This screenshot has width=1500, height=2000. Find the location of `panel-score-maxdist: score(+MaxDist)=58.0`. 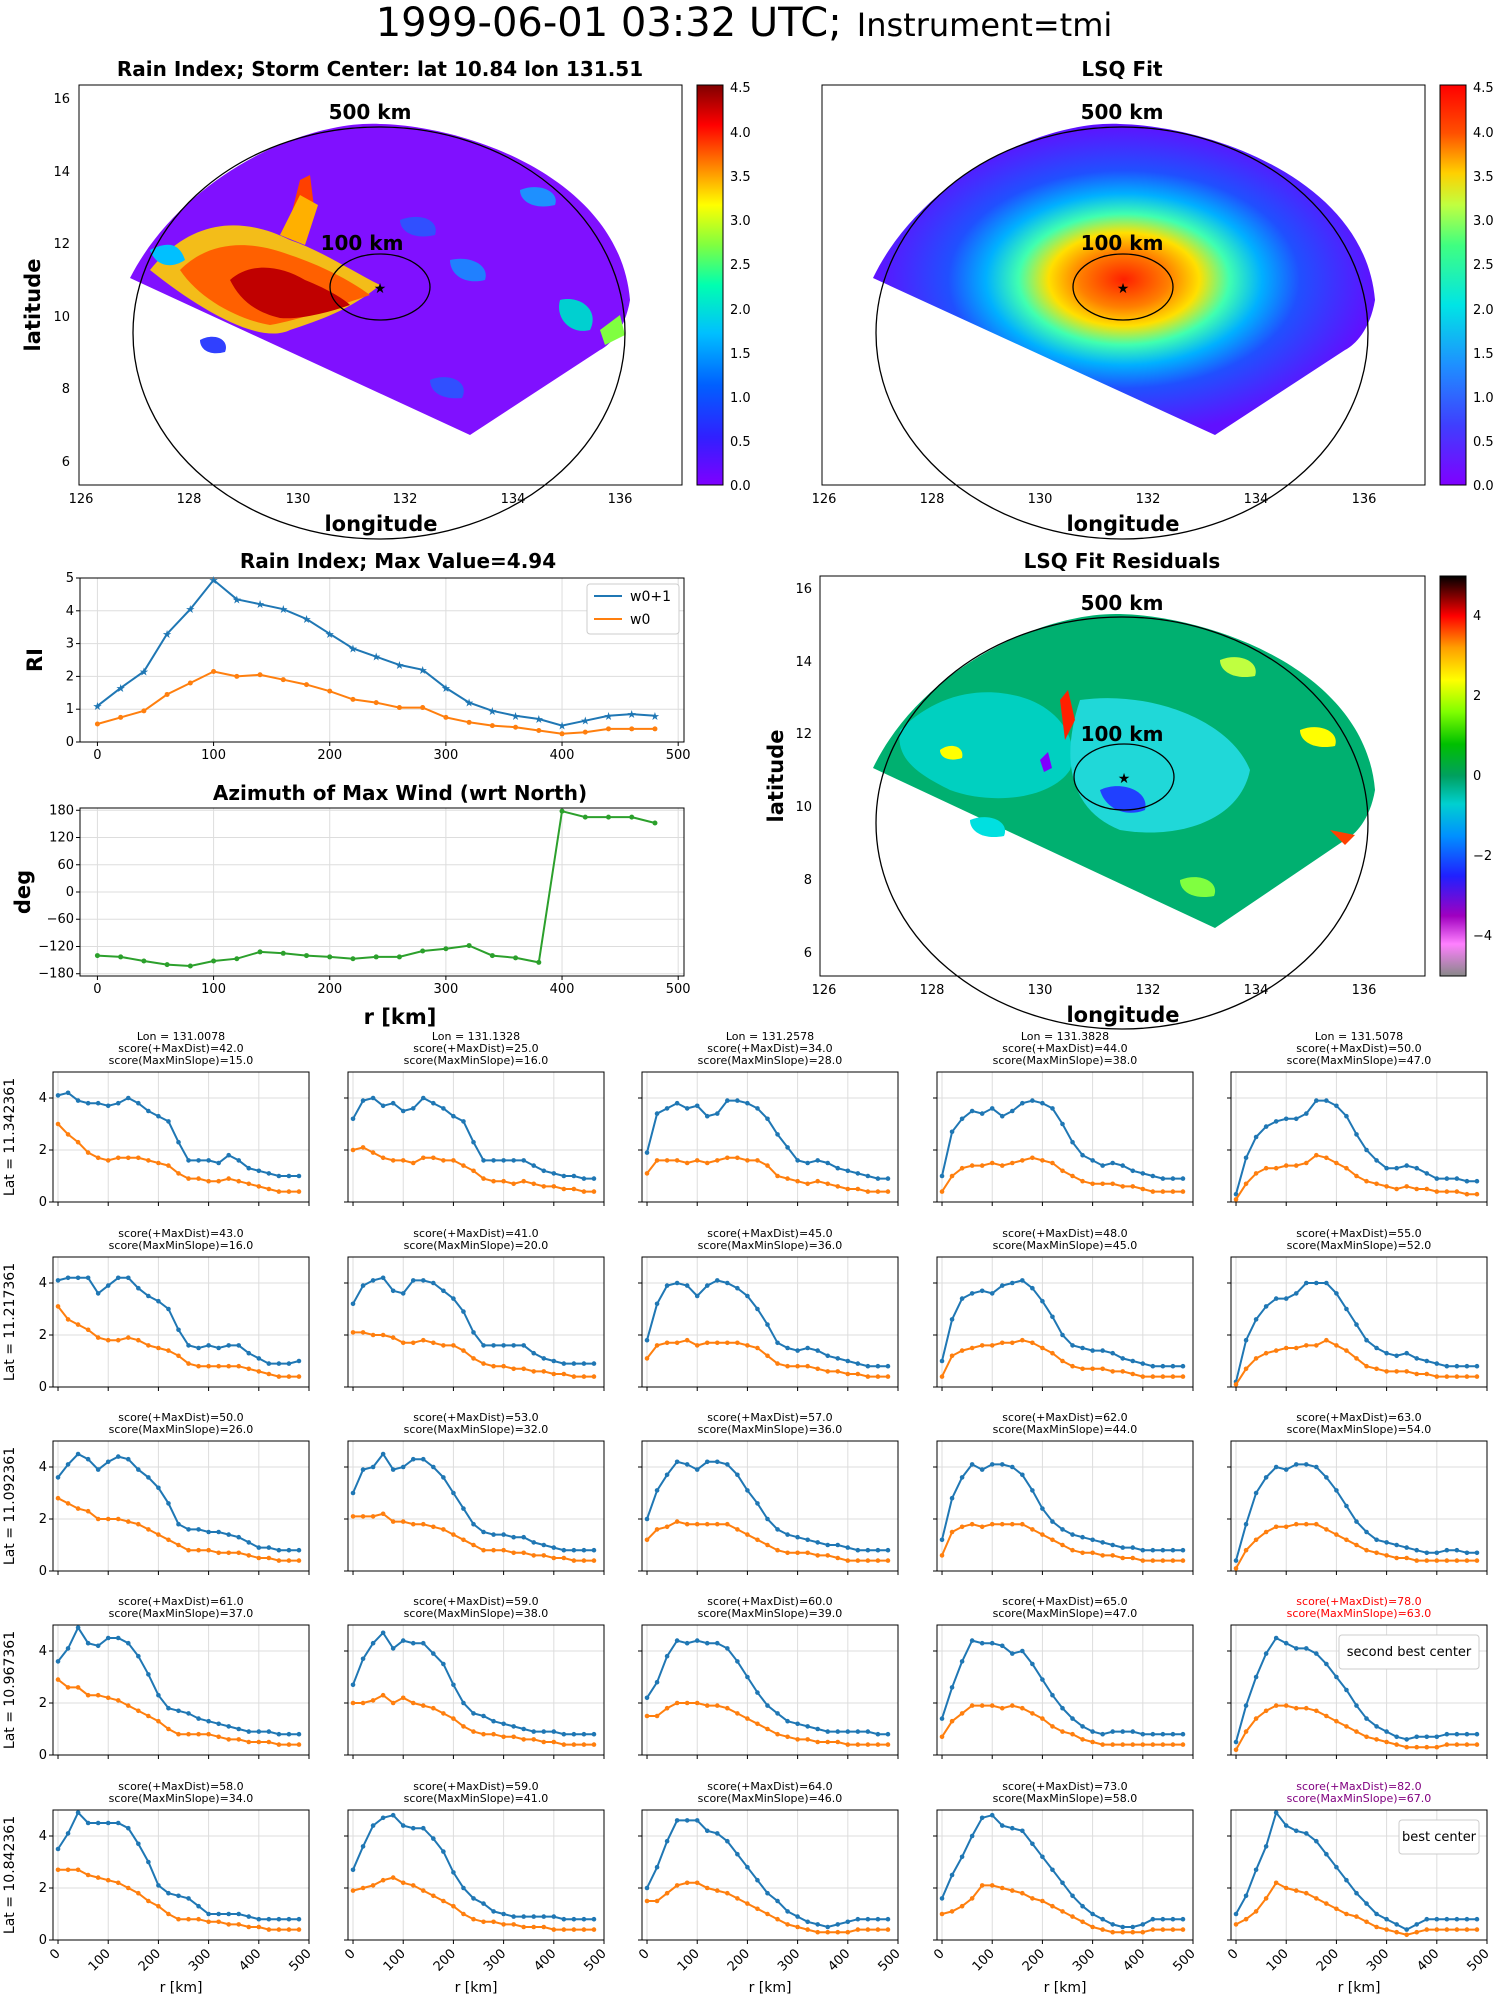

panel-score-maxdist: score(+MaxDist)=58.0 is located at coordinates (180, 1786).